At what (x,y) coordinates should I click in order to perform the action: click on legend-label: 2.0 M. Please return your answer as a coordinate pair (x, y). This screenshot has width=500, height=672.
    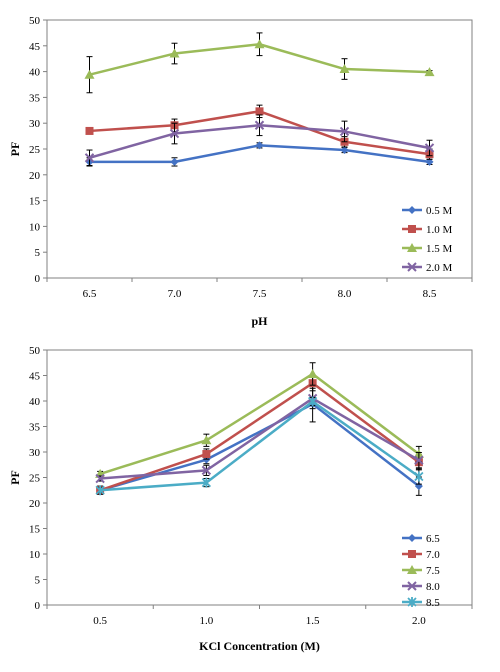
    Looking at the image, I should click on (439, 268).